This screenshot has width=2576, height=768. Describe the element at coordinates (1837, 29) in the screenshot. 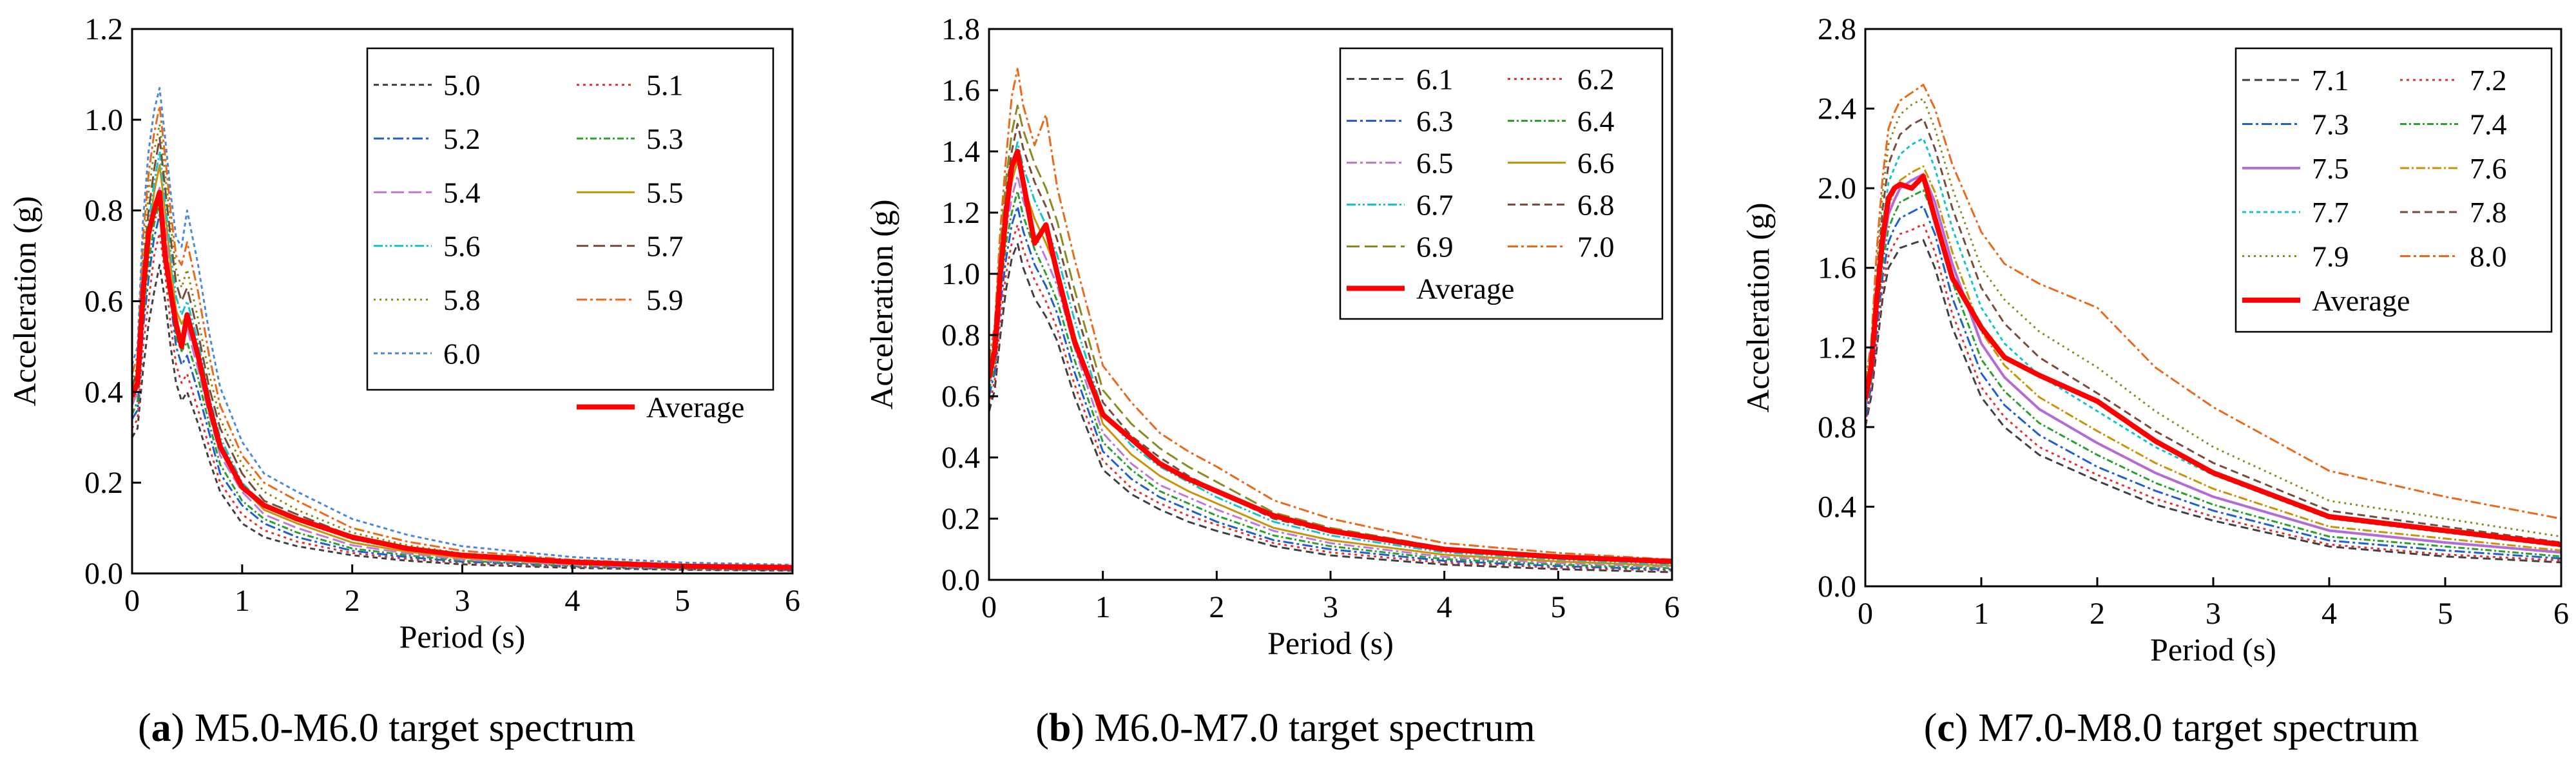

I see `y-tick-label: 2.8` at that location.